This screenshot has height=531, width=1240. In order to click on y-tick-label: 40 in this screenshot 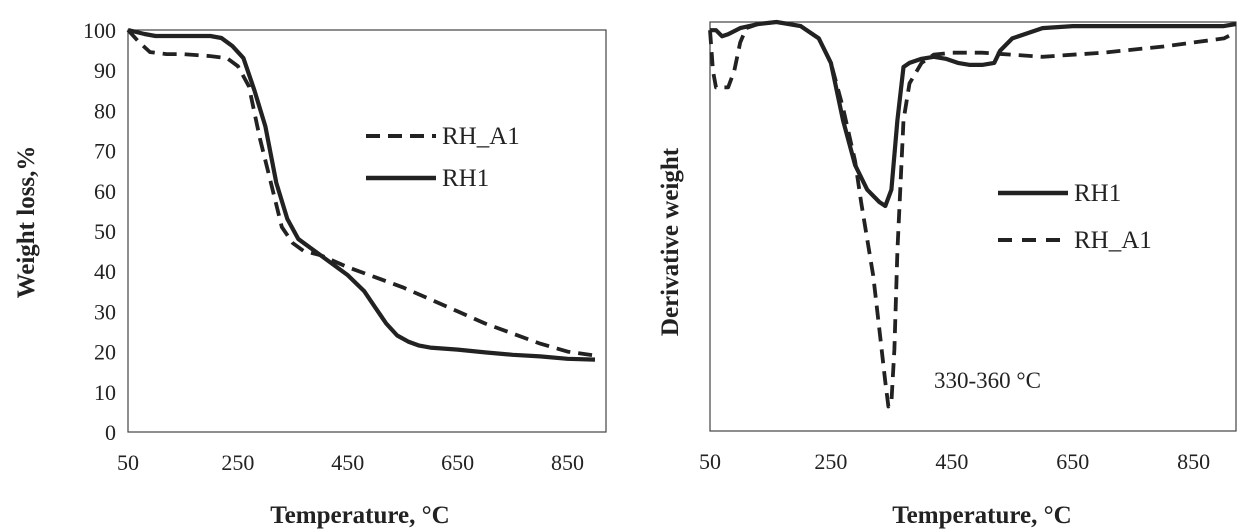, I will do `click(105, 271)`.